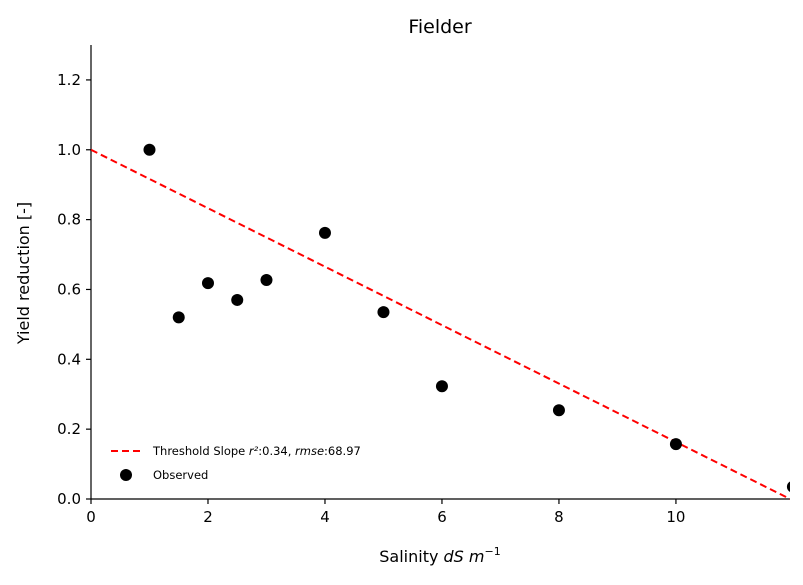 The width and height of the screenshot is (803, 585). What do you see at coordinates (23, 273) in the screenshot?
I see `y-axis-label: Yield reduction [-]` at bounding box center [23, 273].